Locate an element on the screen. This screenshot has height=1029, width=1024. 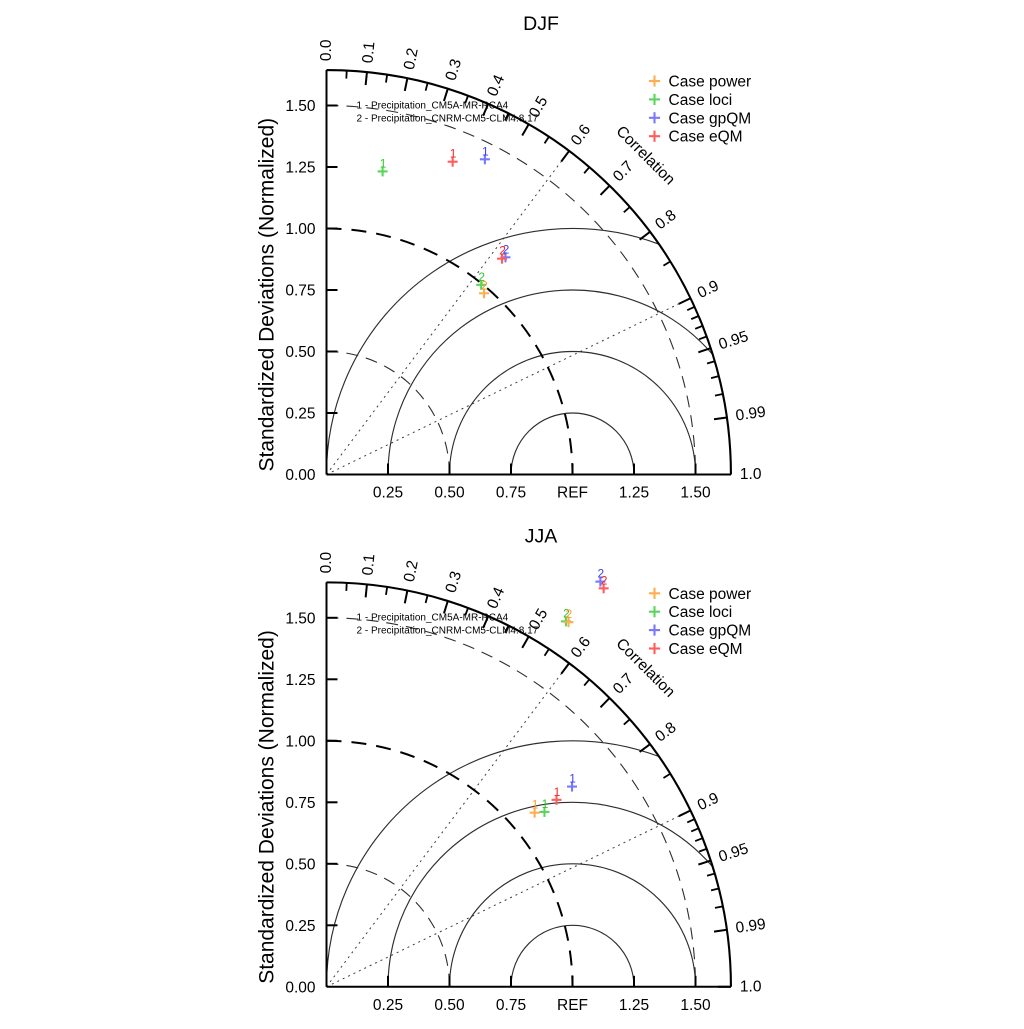
corr-tick-label: 0.0 is located at coordinates (326, 562).